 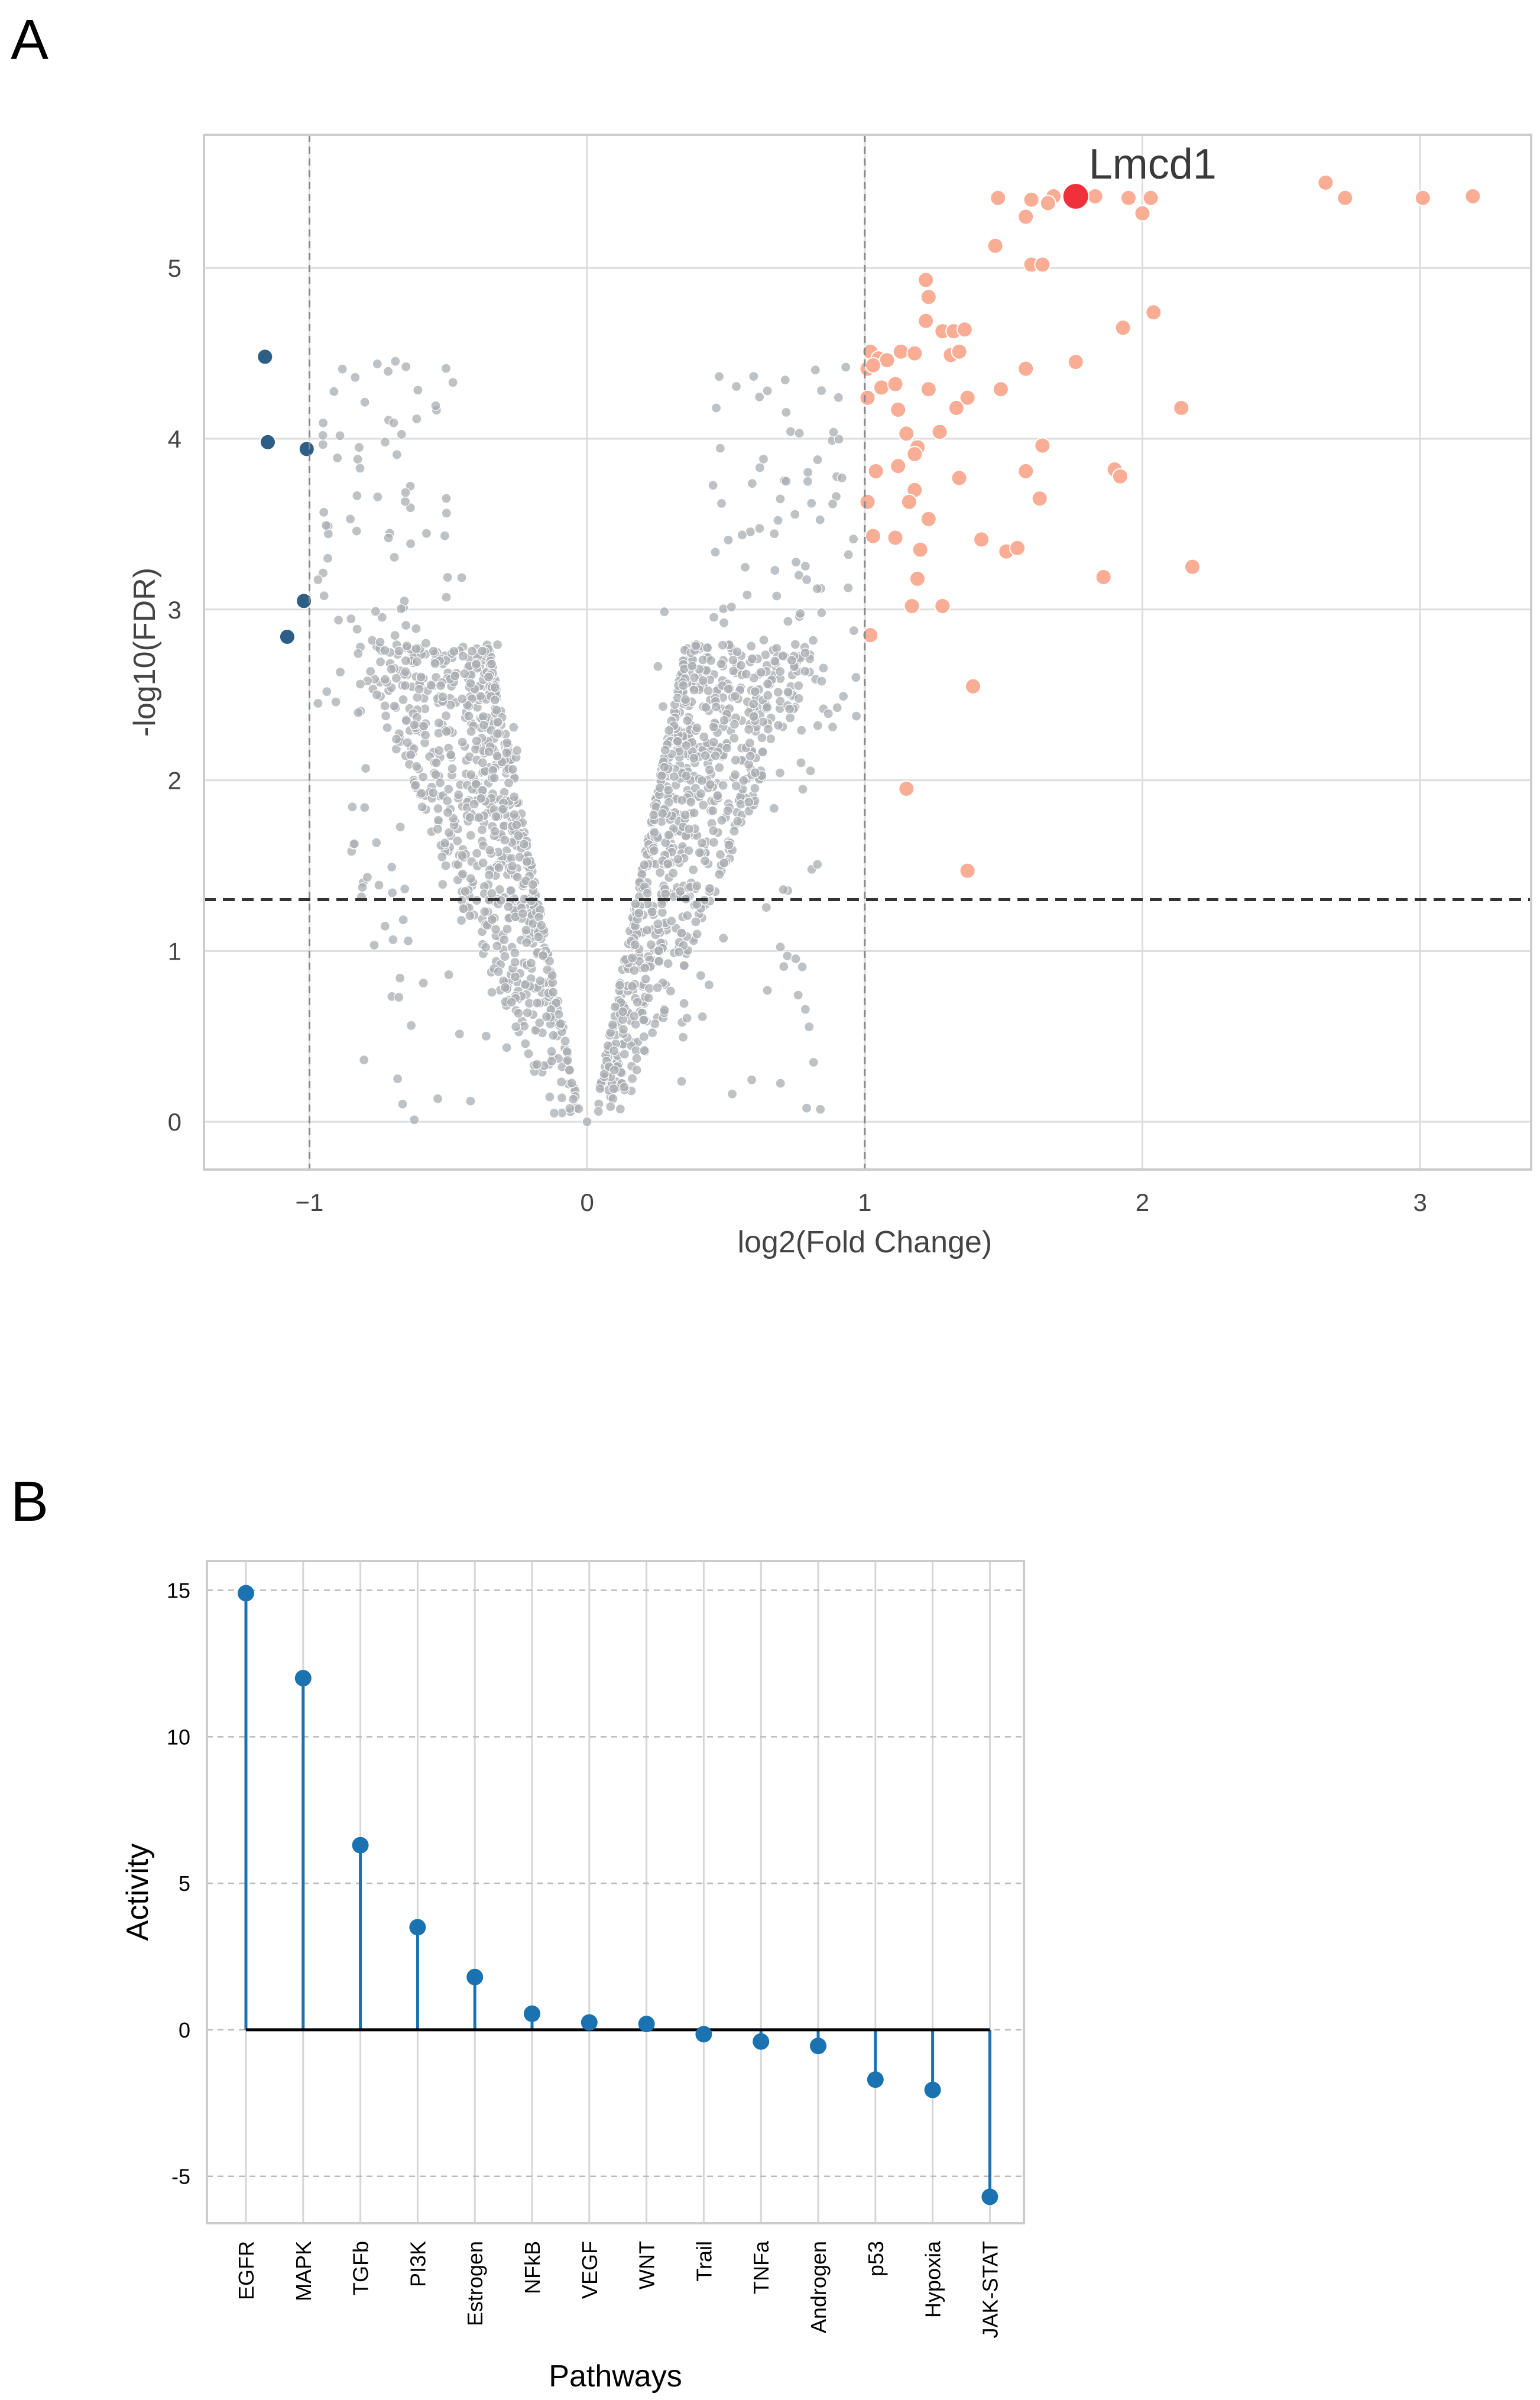 What do you see at coordinates (180, 2177) in the screenshot?
I see `pathway-y-tick-label: -5` at bounding box center [180, 2177].